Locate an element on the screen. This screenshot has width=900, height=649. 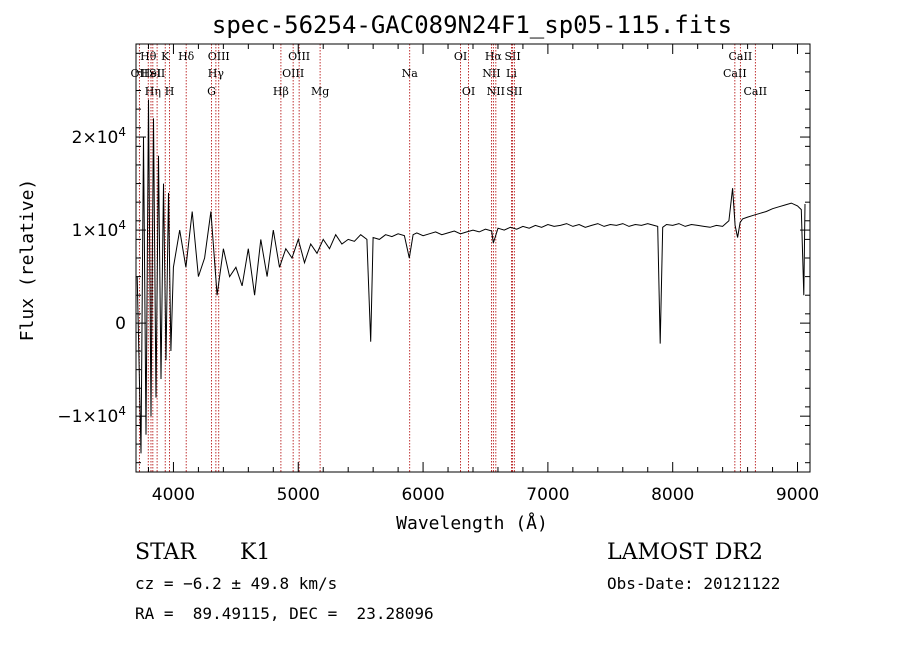
line-marker-label: Hα is located at coordinates (494, 56).